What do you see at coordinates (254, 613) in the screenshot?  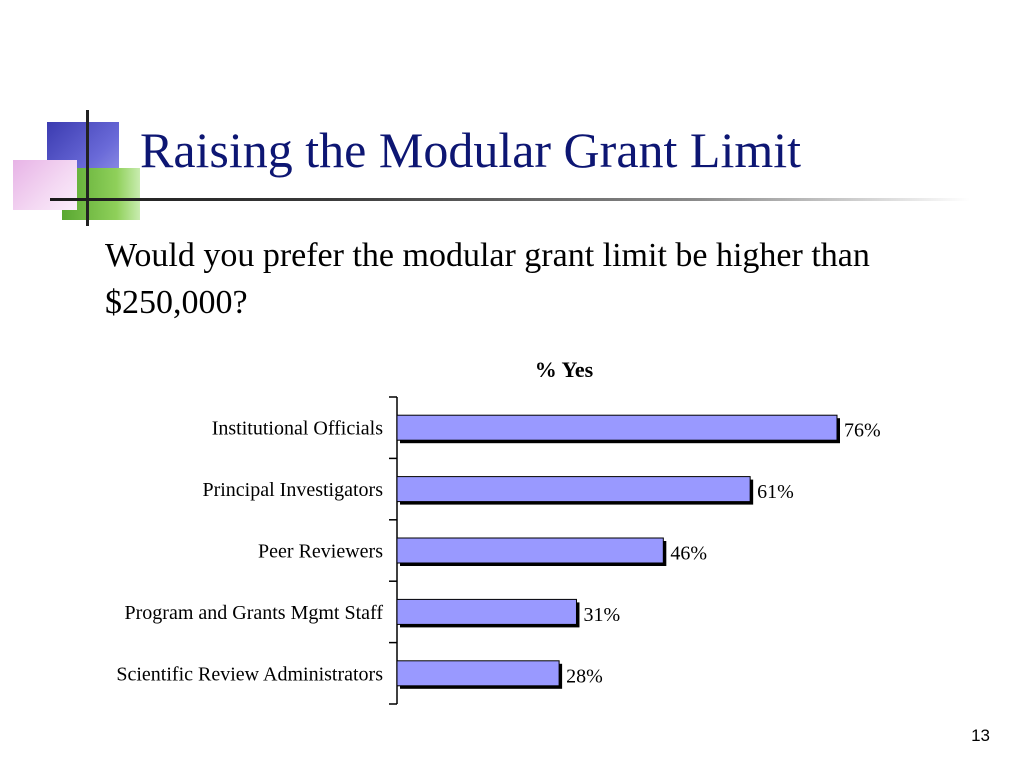 I see `category-label: Program and Grants Mgmt Staff` at bounding box center [254, 613].